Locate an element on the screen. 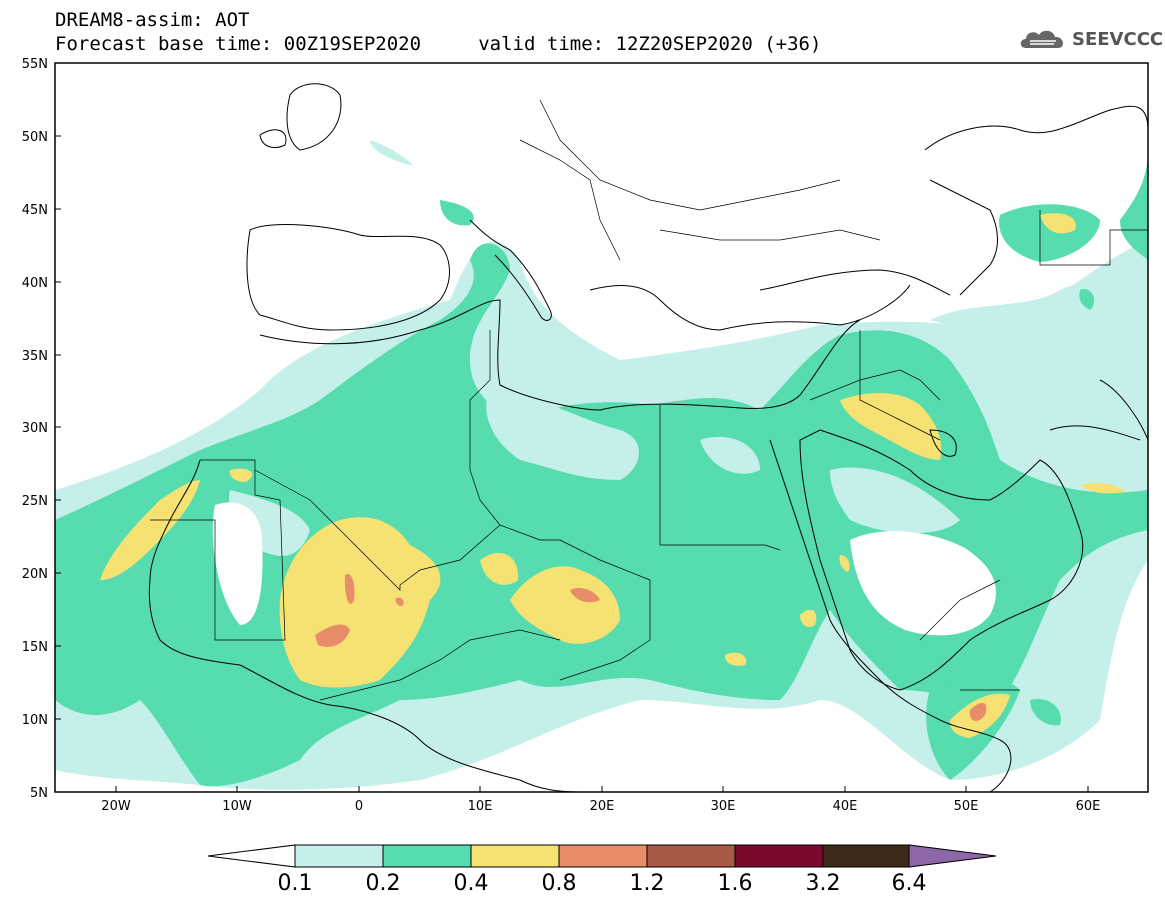  lon-label: 20E is located at coordinates (602, 806).